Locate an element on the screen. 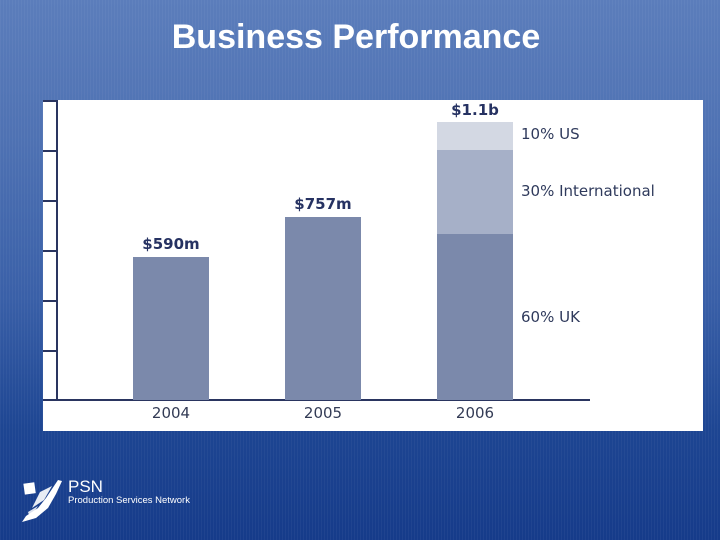 Image resolution: width=720 pixels, height=540 pixels. bar-value-label-2005: $757m is located at coordinates (323, 204).